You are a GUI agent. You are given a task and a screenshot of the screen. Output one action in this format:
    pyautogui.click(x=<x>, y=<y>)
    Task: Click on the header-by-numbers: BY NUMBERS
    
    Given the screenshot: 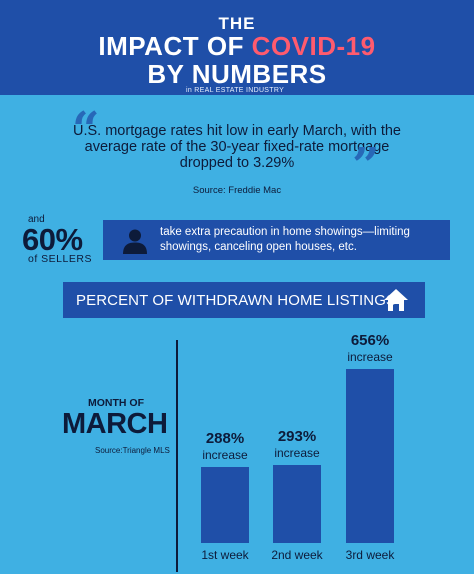 What is the action you would take?
    pyautogui.click(x=237, y=74)
    